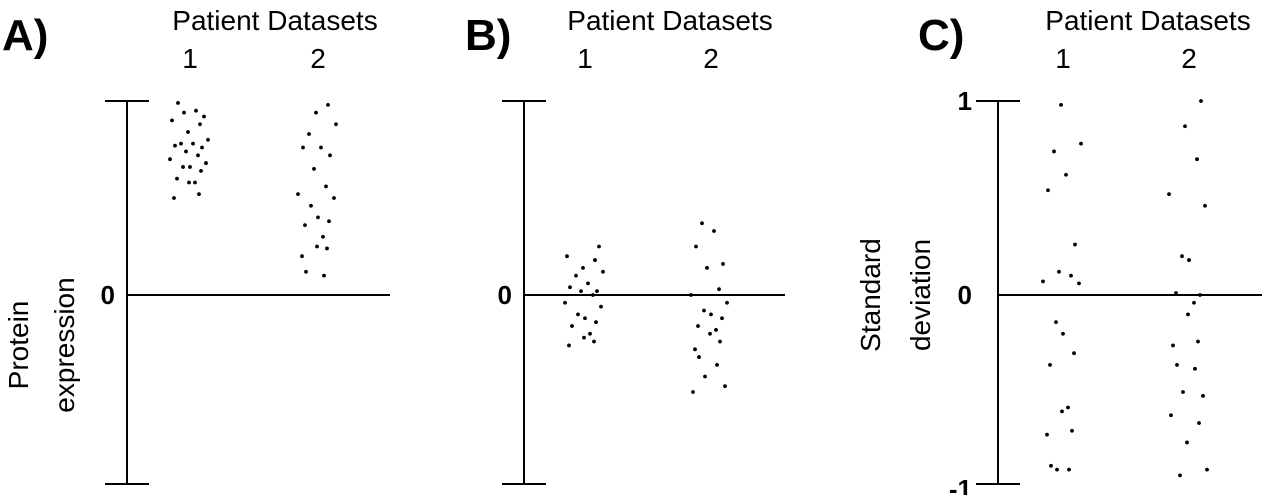 This screenshot has width=1280, height=500. What do you see at coordinates (870, 295) in the screenshot?
I see `y-axis-label: Standard` at bounding box center [870, 295].